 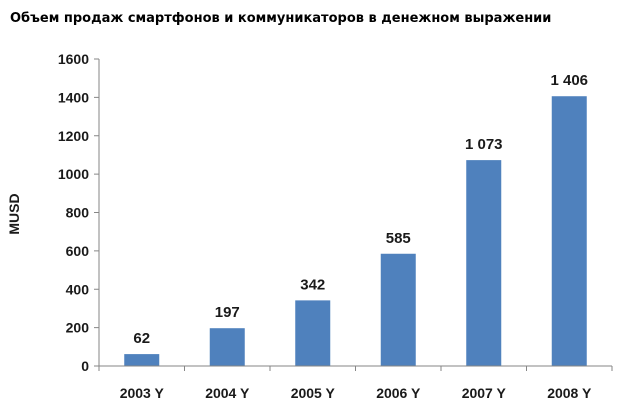 I want to click on y-tick-label: 1600, so click(x=73, y=59).